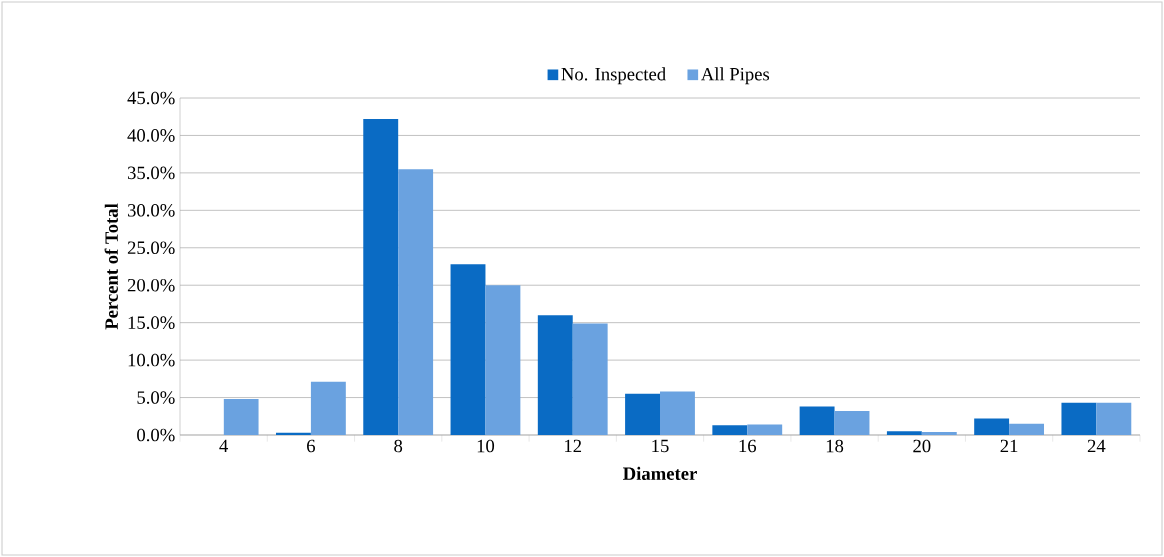  What do you see at coordinates (111, 266) in the screenshot?
I see `y-axis-title: Percent of Total` at bounding box center [111, 266].